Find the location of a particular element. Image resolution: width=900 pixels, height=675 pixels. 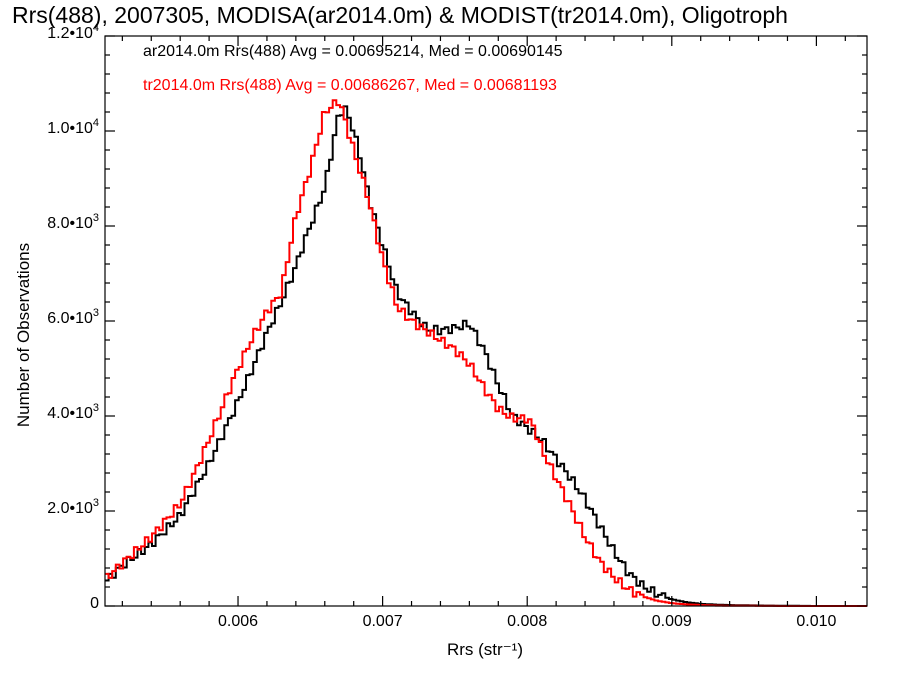

x-tick-label: 0.010 is located at coordinates (816, 621).